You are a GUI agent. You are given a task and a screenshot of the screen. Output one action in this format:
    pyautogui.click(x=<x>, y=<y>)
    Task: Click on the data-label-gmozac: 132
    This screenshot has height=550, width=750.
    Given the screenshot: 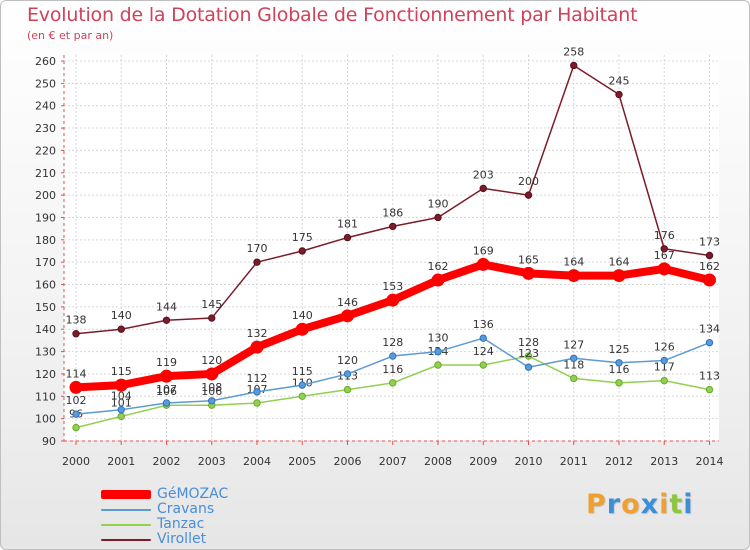 What is the action you would take?
    pyautogui.click(x=257, y=333)
    